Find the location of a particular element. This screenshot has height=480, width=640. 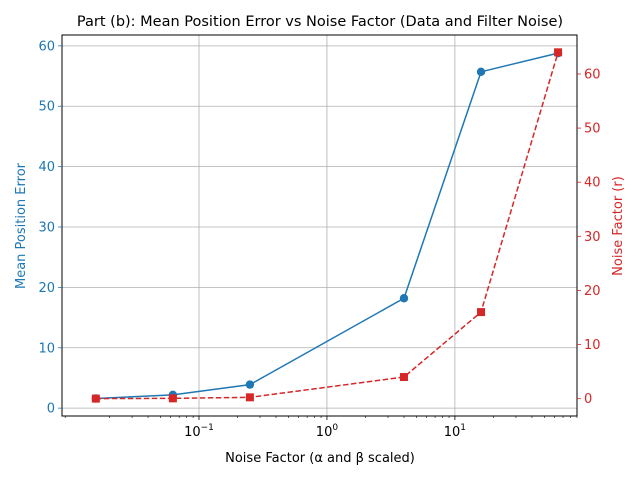

x-tick-label: 10⁰ is located at coordinates (327, 431).